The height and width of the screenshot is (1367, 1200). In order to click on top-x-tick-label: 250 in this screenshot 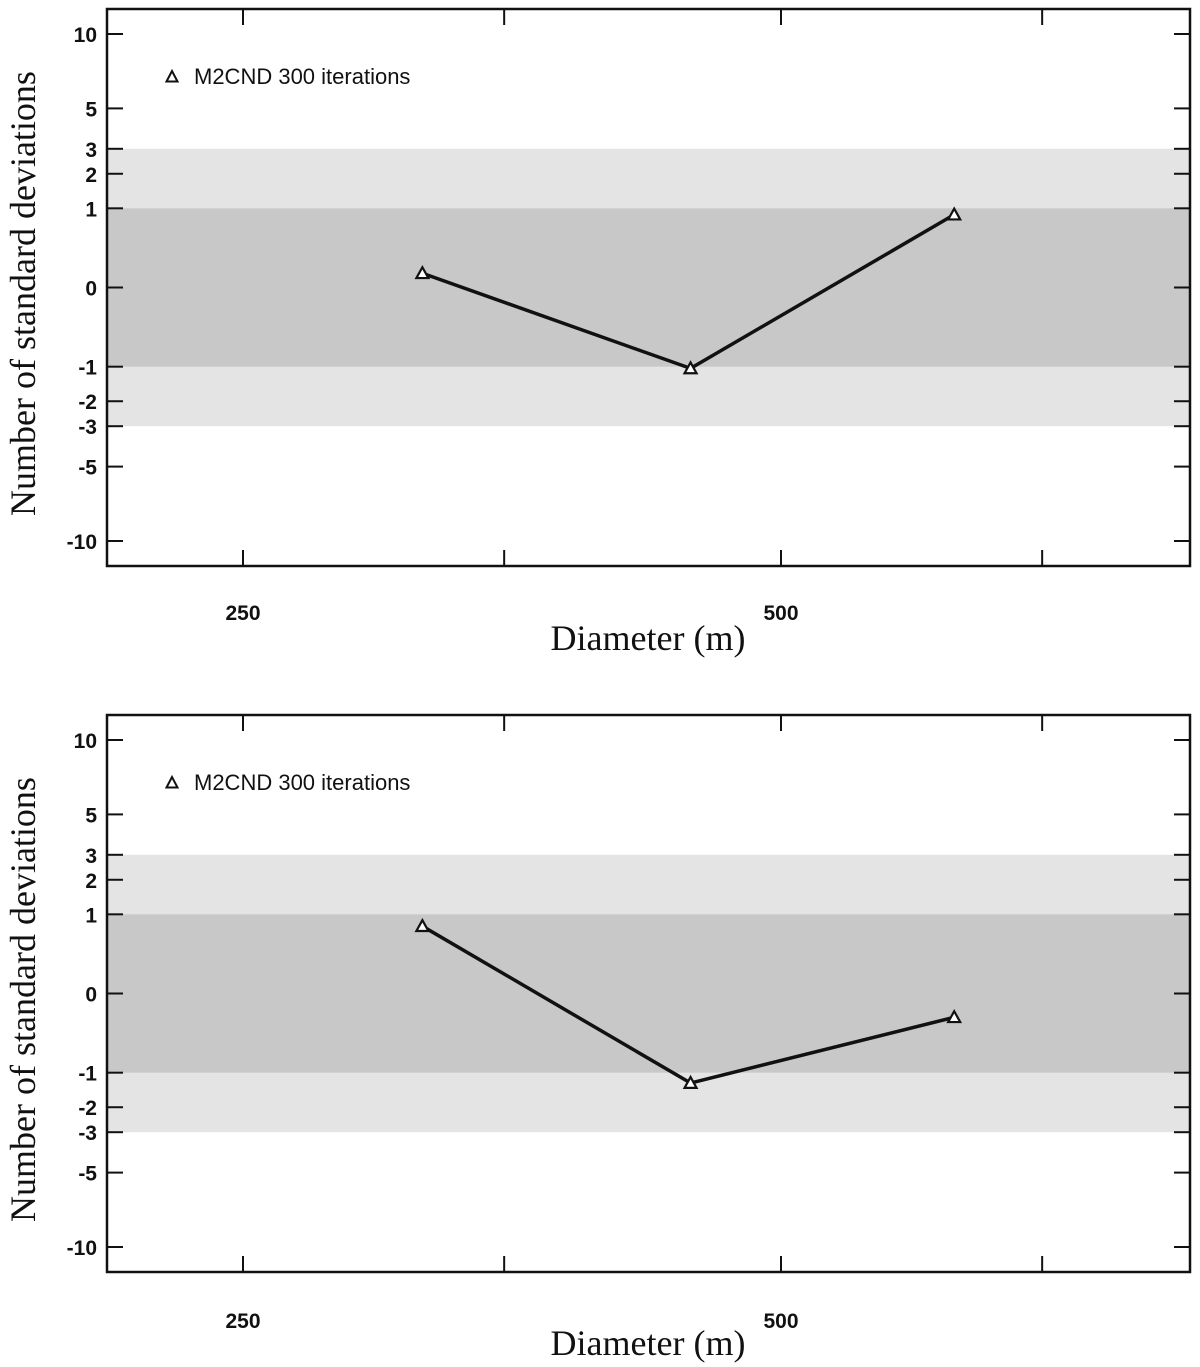, I will do `click(242, 613)`.